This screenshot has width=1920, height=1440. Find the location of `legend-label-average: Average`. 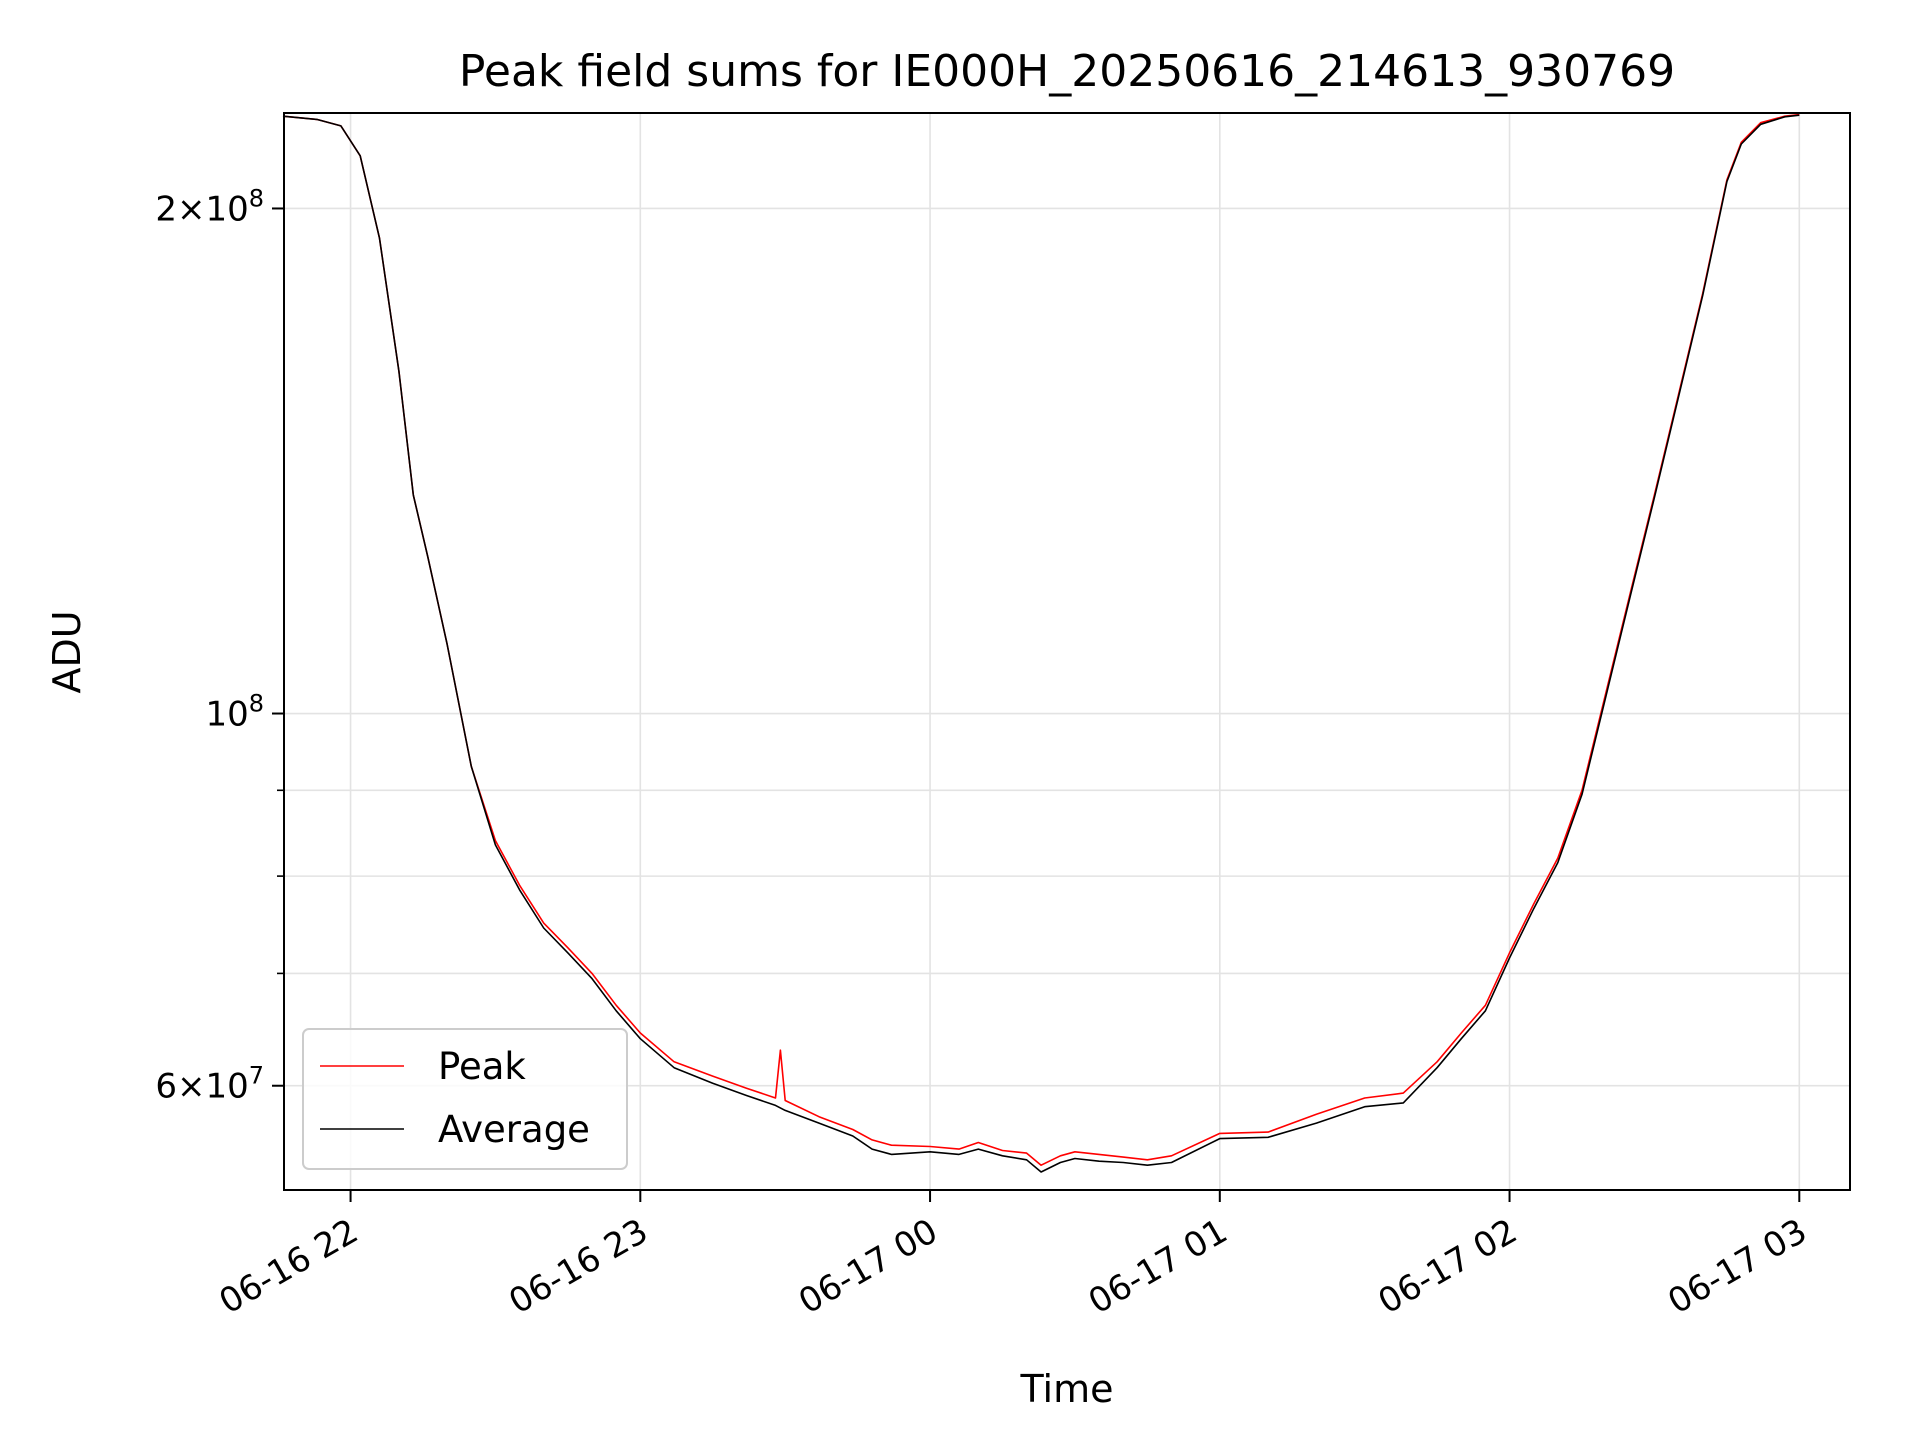

legend-label-average: Average is located at coordinates (514, 1129).